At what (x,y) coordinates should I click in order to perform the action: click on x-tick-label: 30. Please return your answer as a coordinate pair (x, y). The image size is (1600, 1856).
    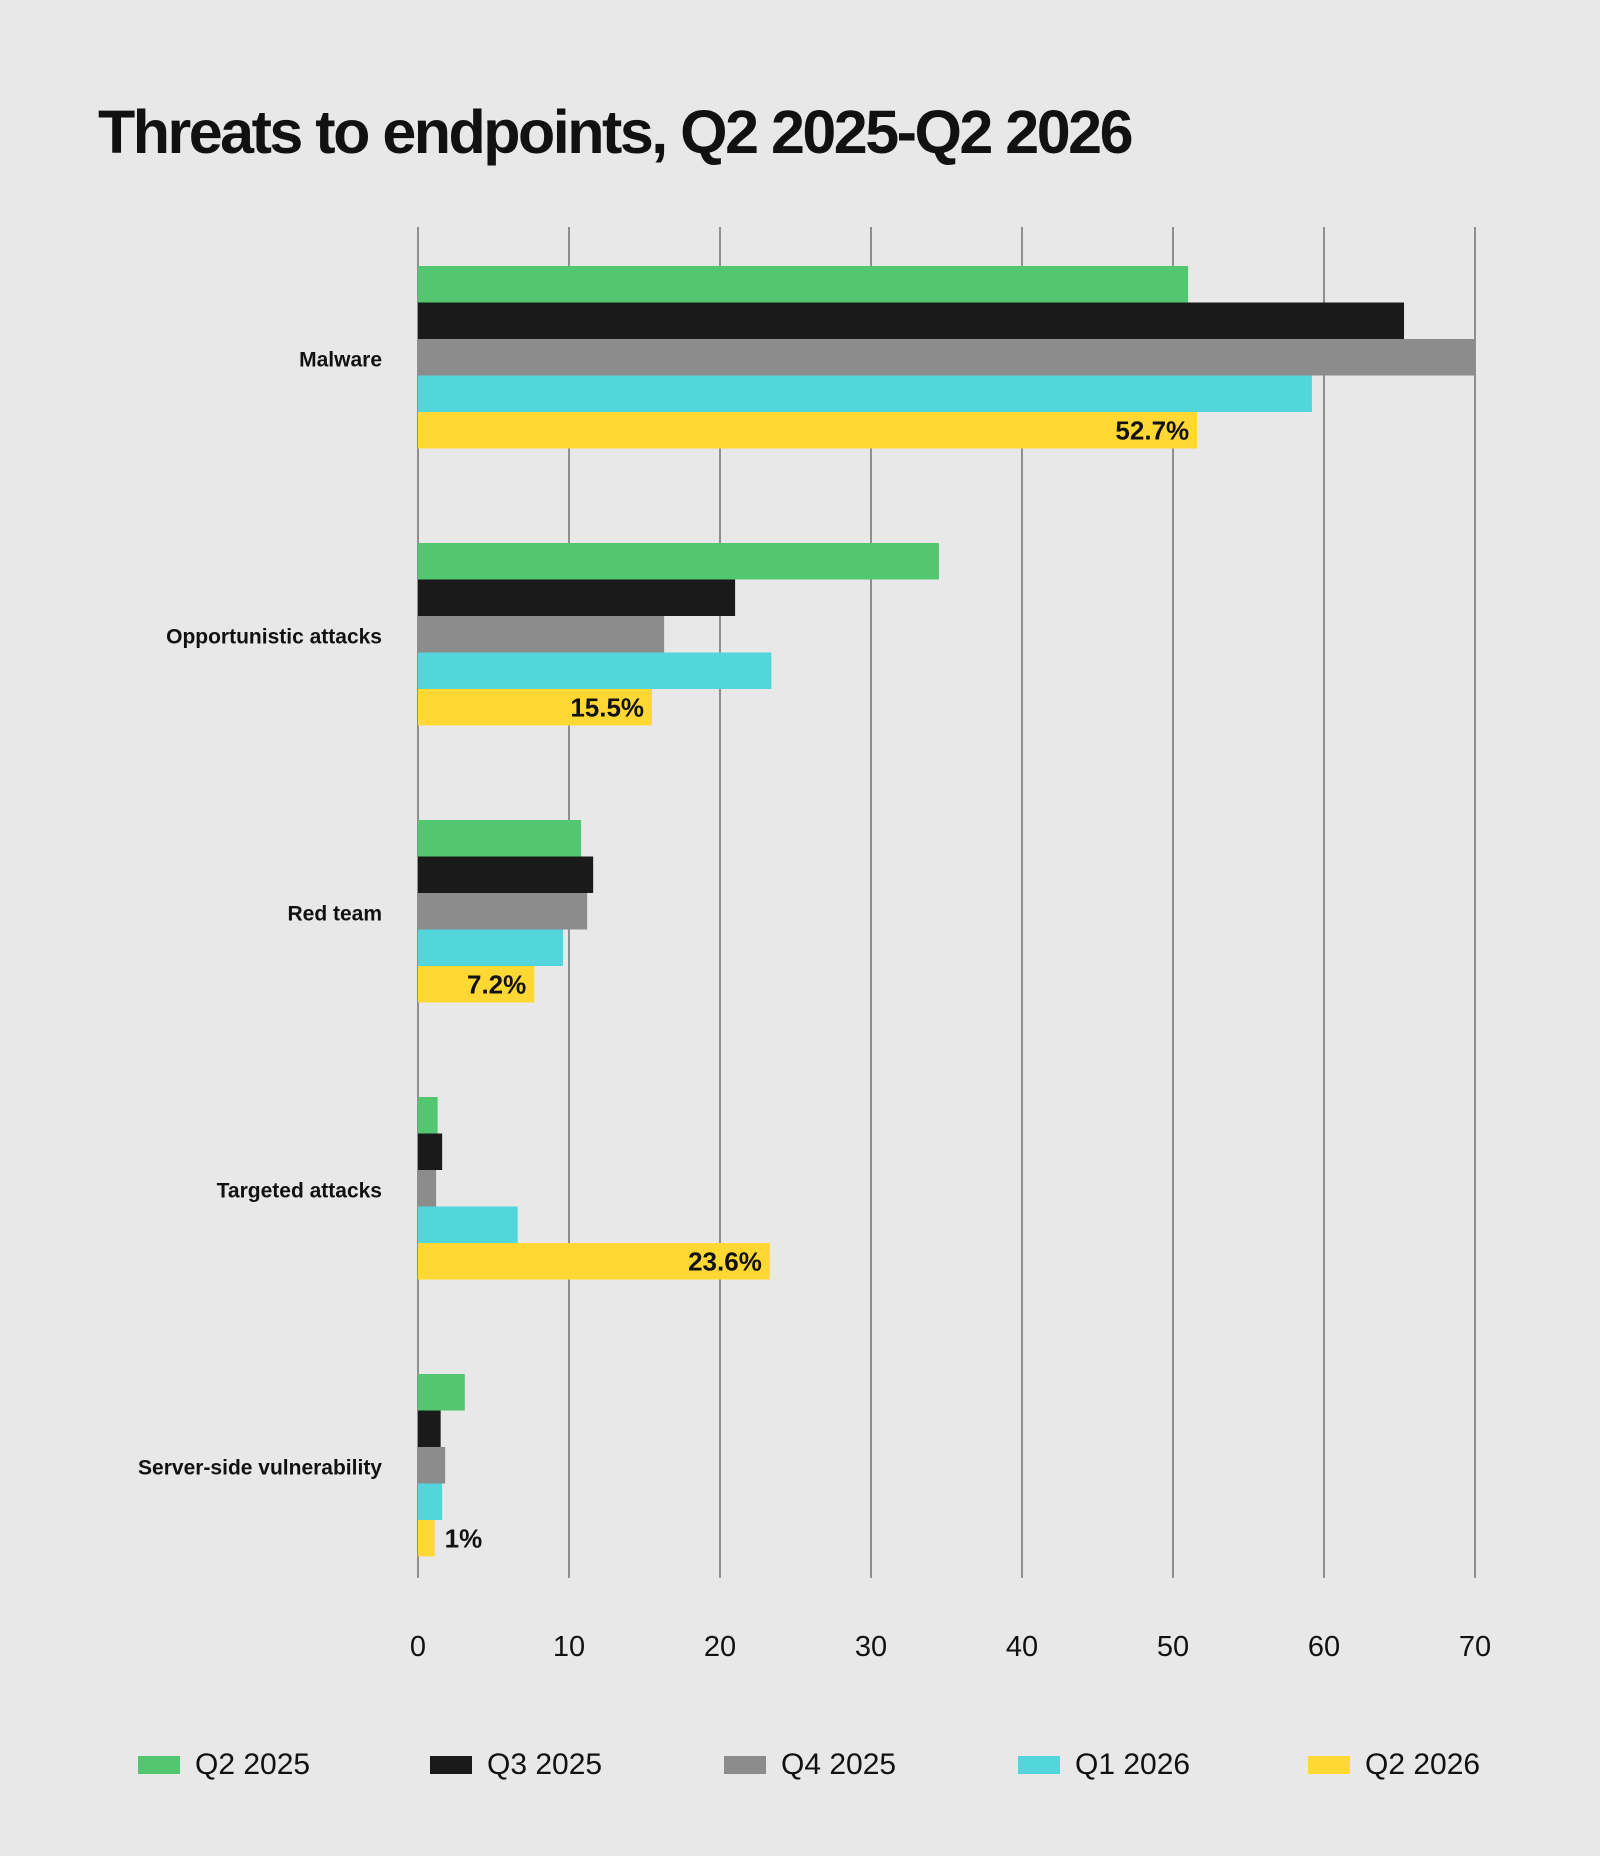
    Looking at the image, I should click on (871, 1647).